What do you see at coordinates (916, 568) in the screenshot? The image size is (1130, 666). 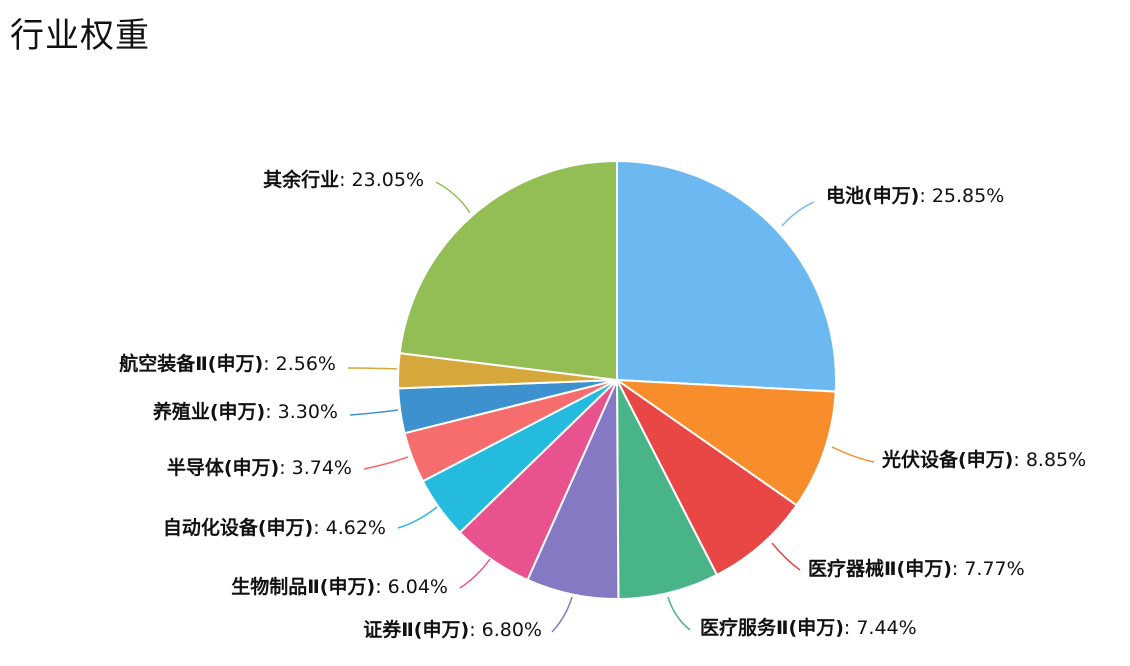 I see `slice-label: 医疗器械Ⅱ(申万): 7.77%` at bounding box center [916, 568].